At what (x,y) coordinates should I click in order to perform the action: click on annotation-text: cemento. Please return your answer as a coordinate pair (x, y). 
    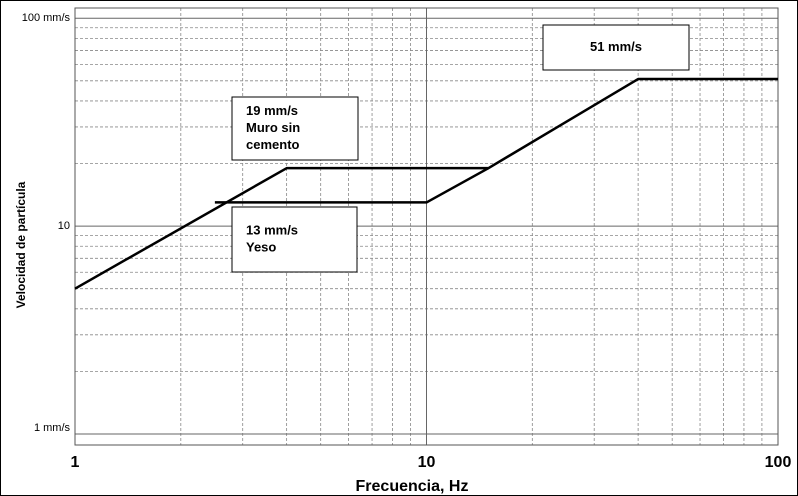
    Looking at the image, I should click on (273, 144).